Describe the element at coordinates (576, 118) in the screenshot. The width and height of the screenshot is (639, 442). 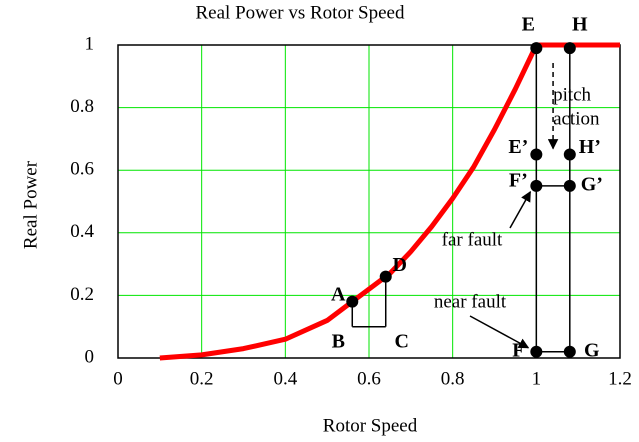
I see `annotation: action` at that location.